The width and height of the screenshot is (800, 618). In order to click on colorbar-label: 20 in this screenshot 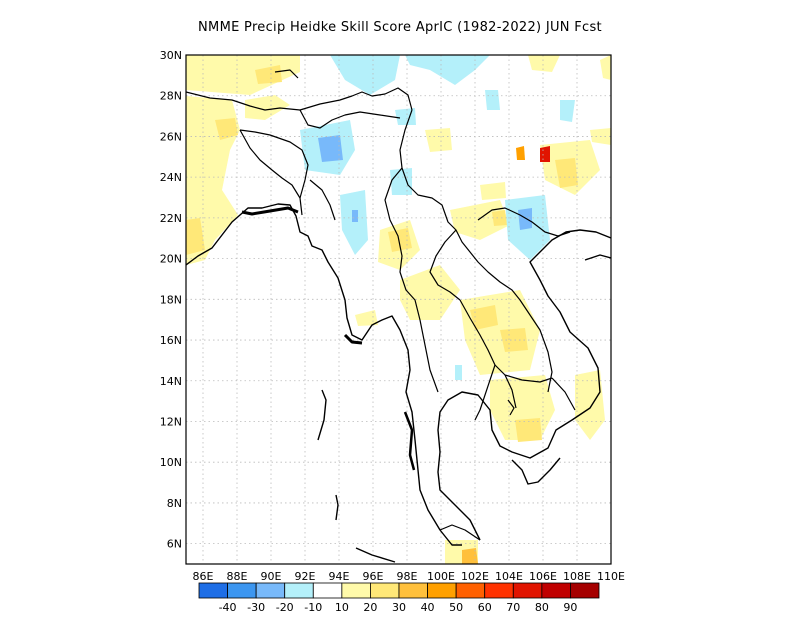, I will do `click(370, 607)`.